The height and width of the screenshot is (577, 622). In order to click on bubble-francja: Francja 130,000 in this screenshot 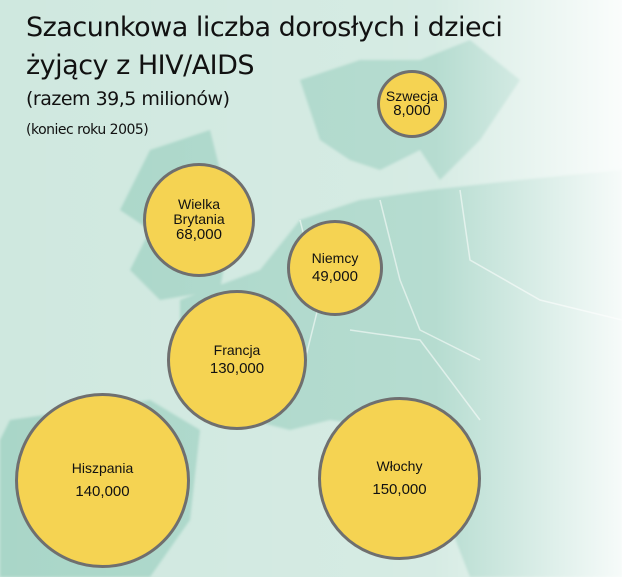, I will do `click(237, 360)`.